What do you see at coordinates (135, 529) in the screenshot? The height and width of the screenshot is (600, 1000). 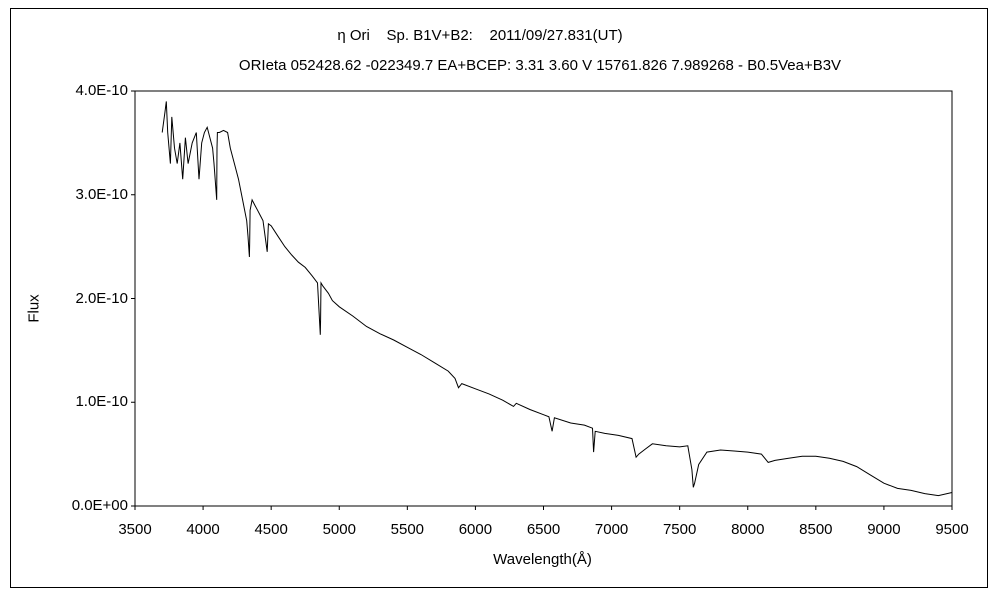 I see `x-tick-label: 3500` at bounding box center [135, 529].